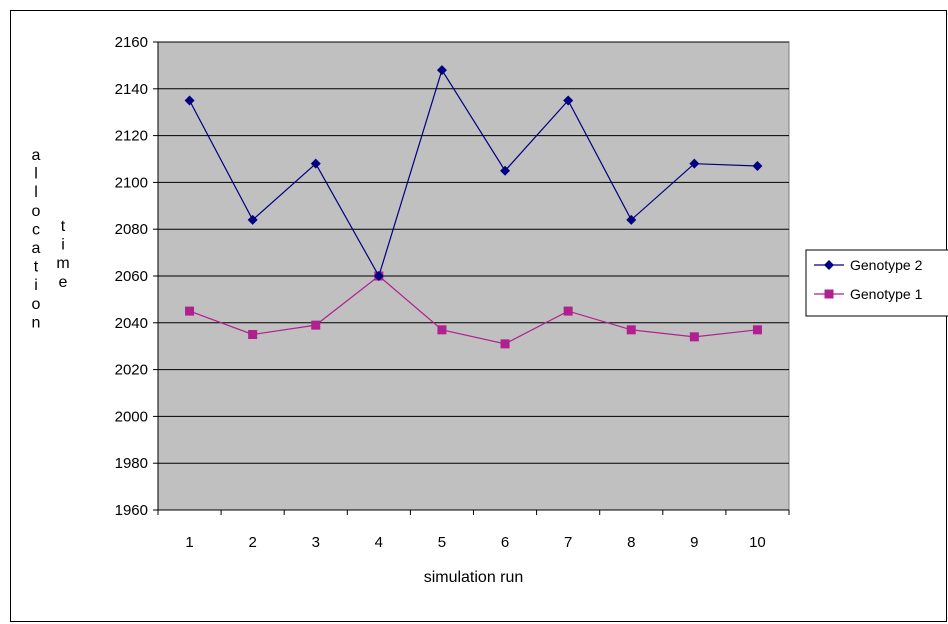  I want to click on y-tick-label: 2040, so click(131, 323).